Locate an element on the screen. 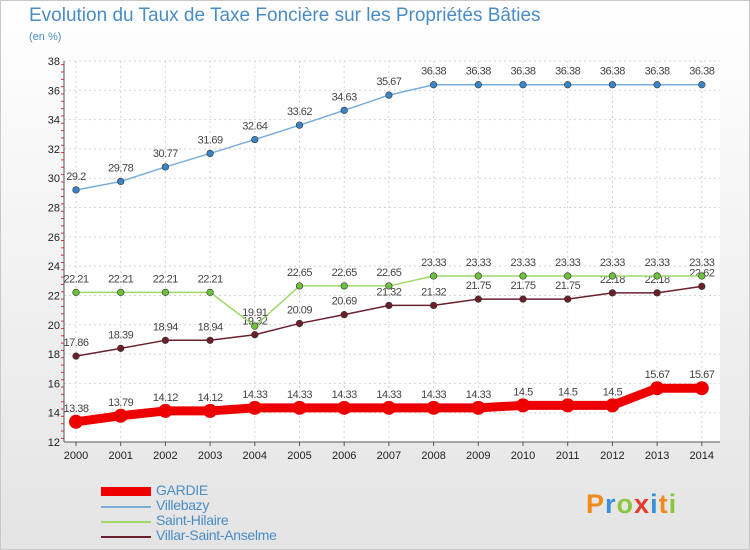  x-tick-label: 2006 is located at coordinates (344, 456).